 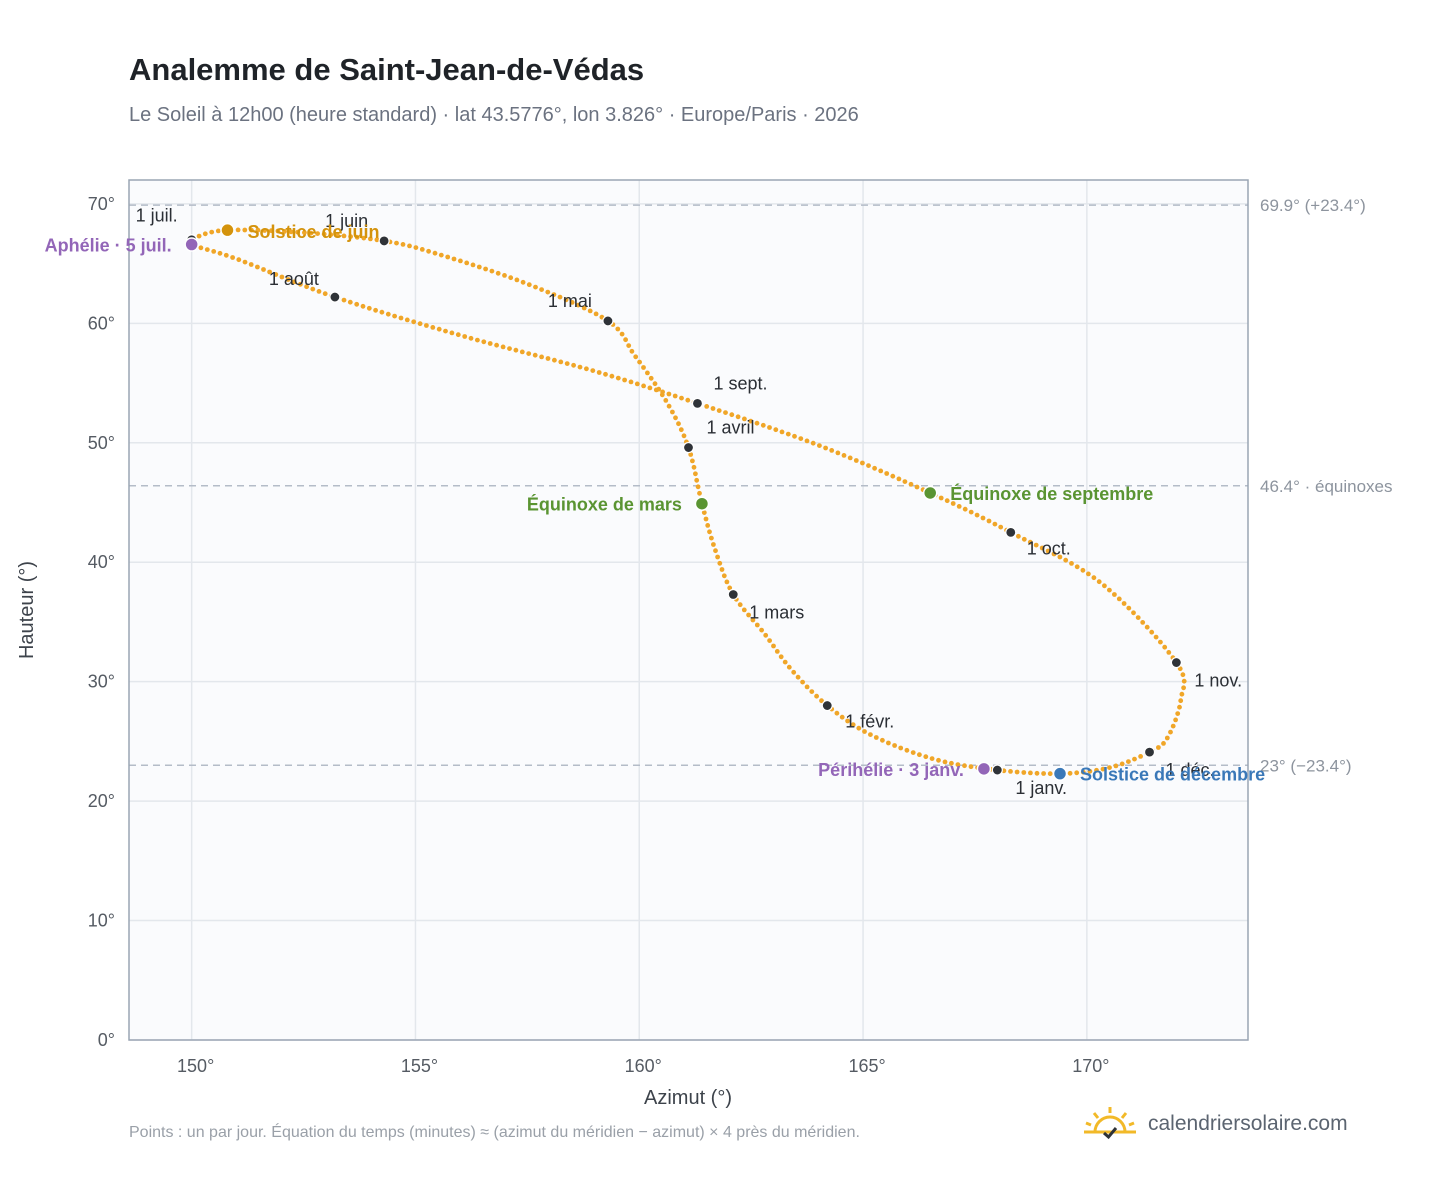 I want to click on month-label: 1 sept., so click(x=740, y=383).